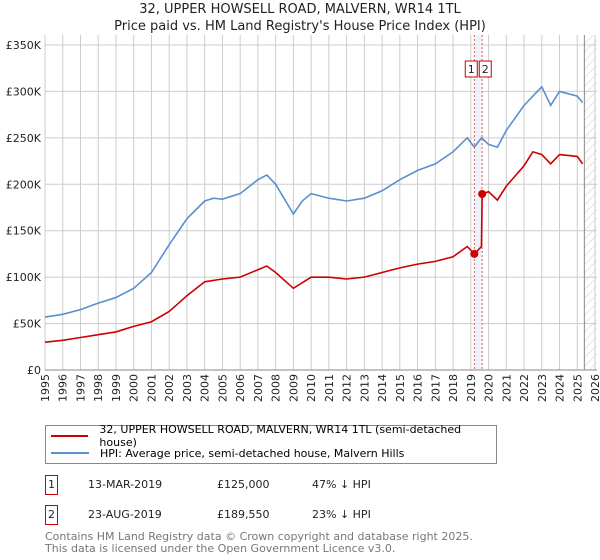 The image size is (600, 560). I want to click on annotation-label: 2, so click(485, 69).